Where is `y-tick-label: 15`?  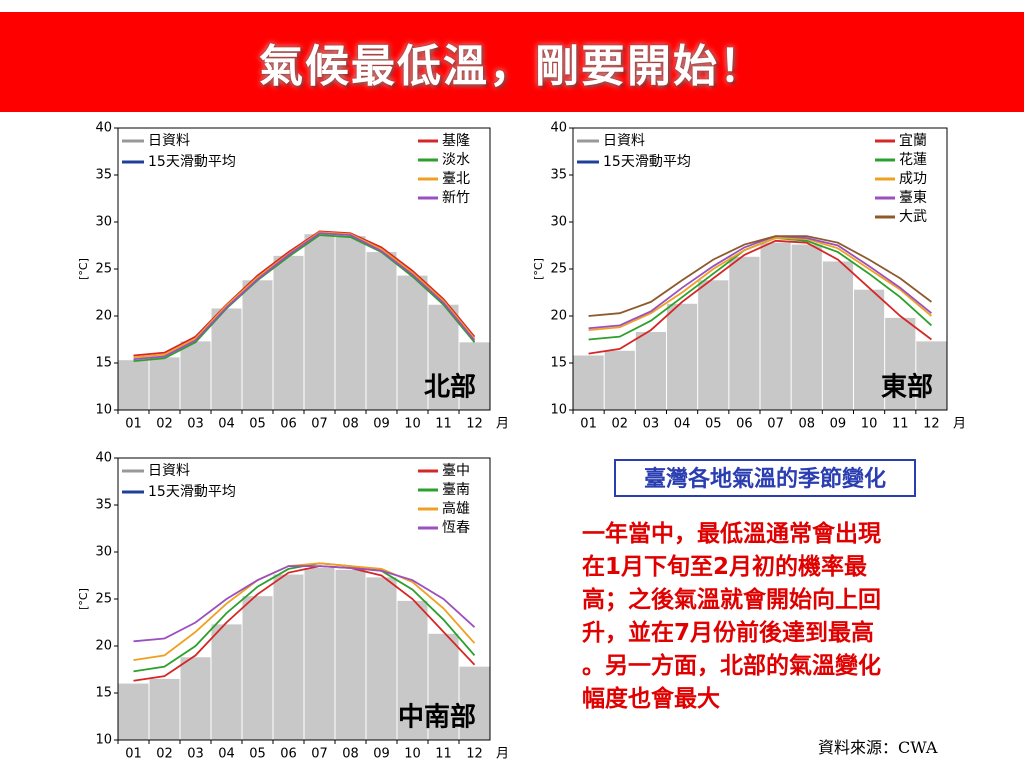 y-tick-label: 15 is located at coordinates (103, 693).